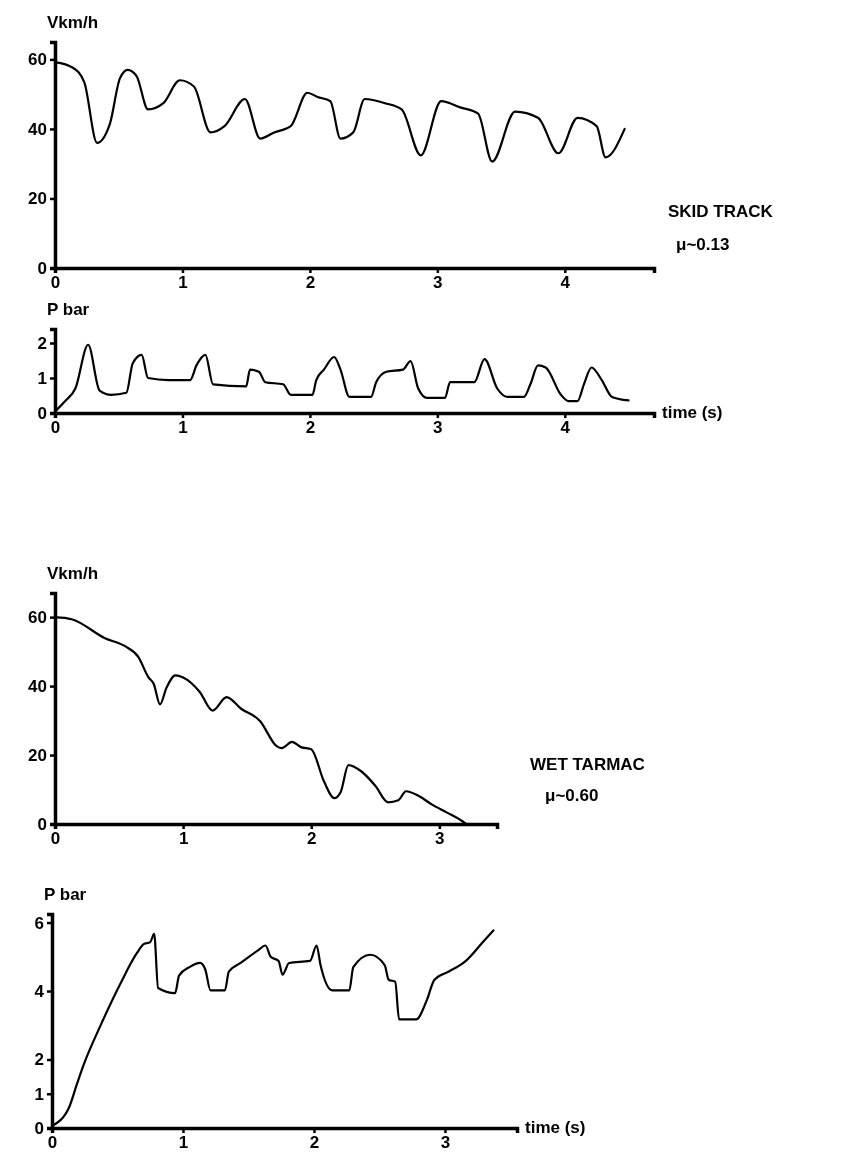 The height and width of the screenshot is (1165, 859). I want to click on text: SKID TRACK, so click(721, 211).